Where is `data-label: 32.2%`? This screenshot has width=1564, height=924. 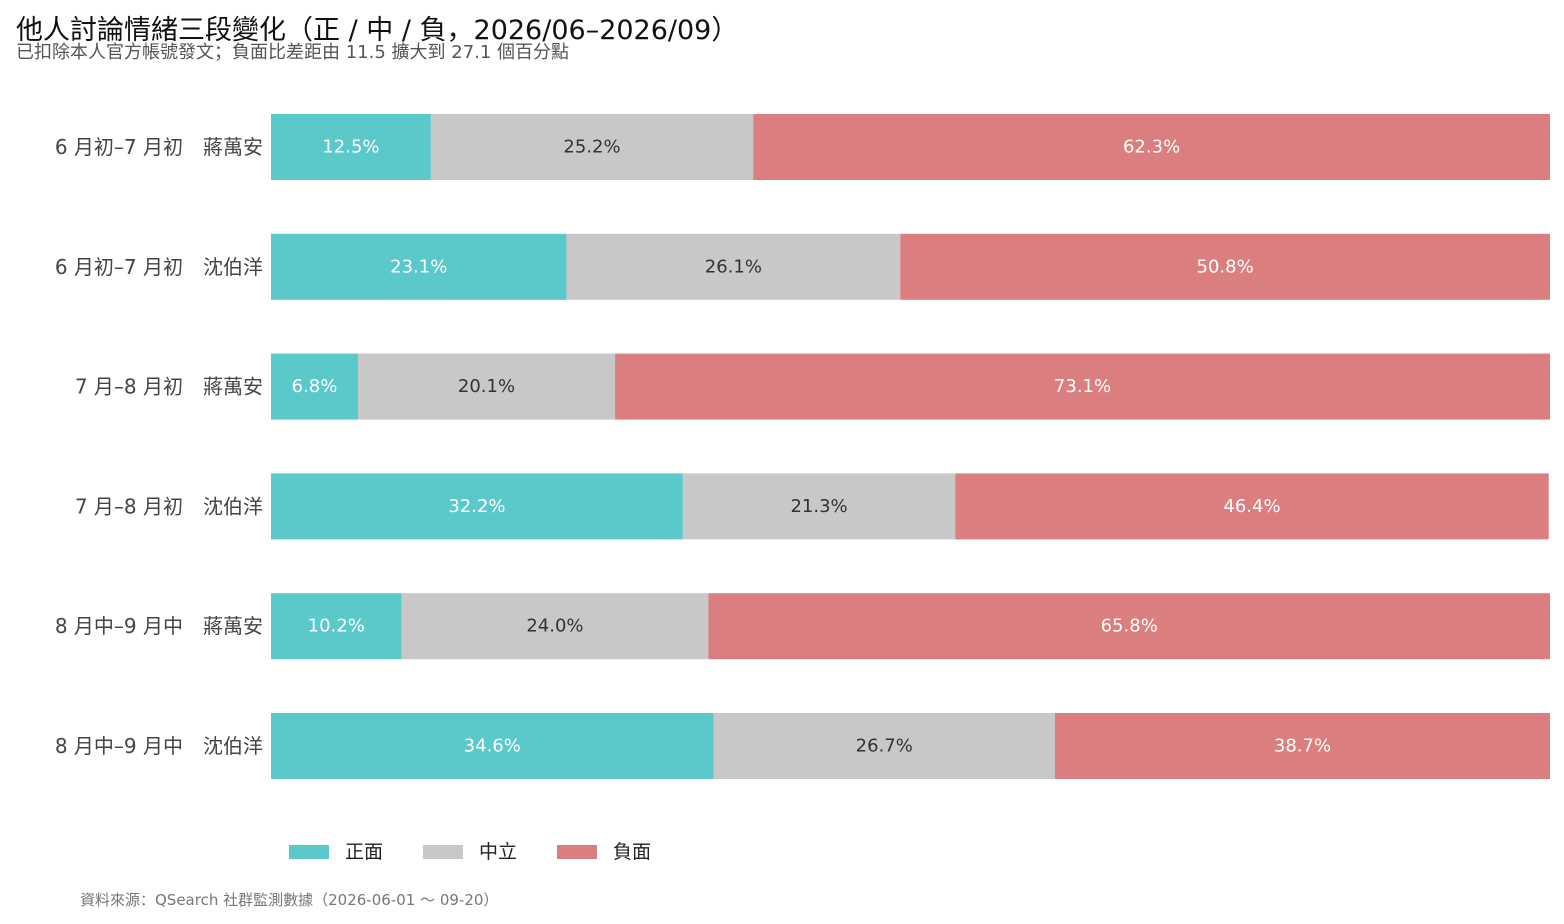
data-label: 32.2% is located at coordinates (476, 506).